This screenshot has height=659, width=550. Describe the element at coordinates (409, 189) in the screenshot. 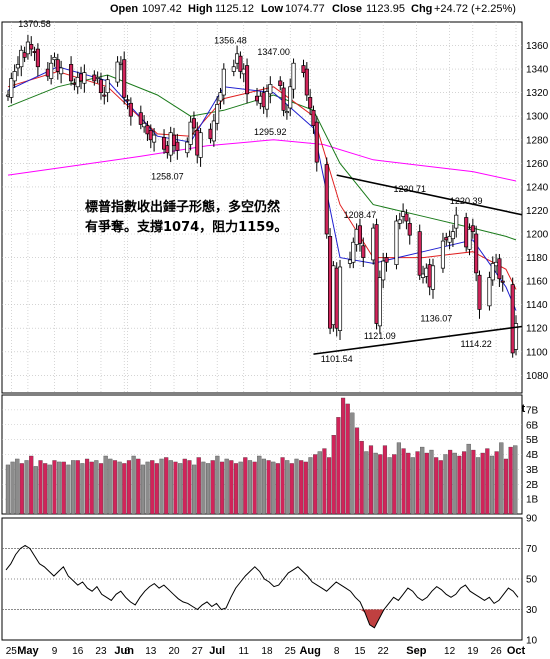

I see `price-extreme-label: 1230.71` at that location.